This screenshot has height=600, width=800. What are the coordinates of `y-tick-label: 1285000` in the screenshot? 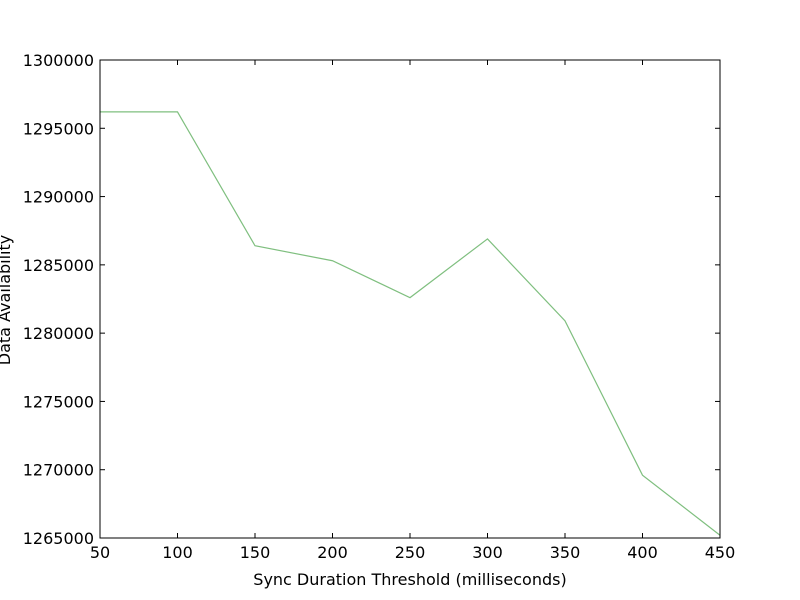 It's located at (58, 265).